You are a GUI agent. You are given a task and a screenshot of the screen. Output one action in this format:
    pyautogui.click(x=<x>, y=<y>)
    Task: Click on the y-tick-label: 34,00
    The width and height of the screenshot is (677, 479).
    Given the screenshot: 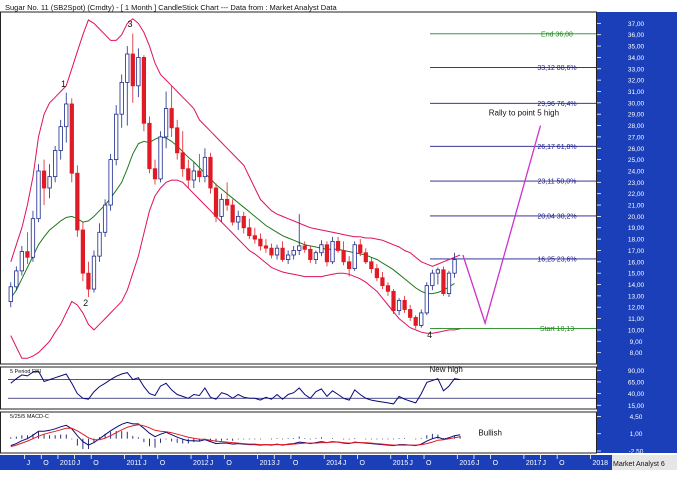 What is the action you would take?
    pyautogui.click(x=636, y=58)
    